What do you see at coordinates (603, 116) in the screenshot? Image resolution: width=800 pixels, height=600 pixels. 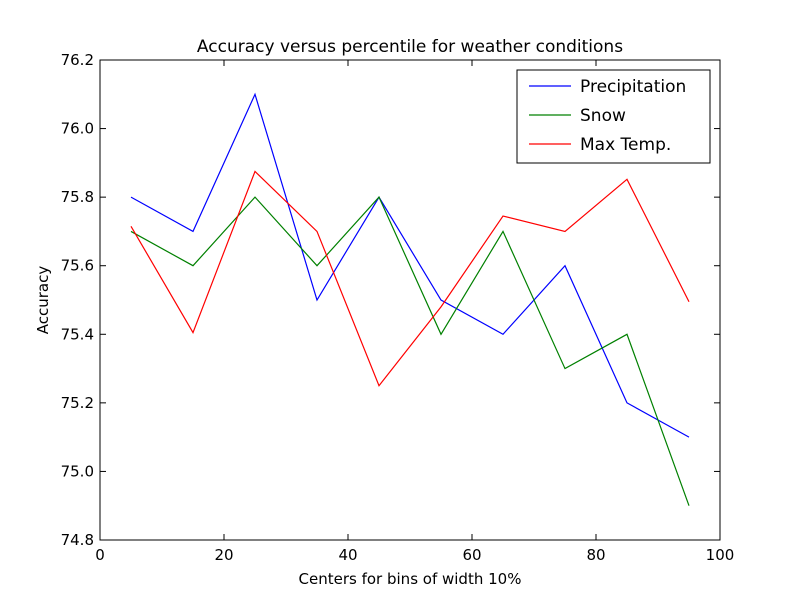 I see `legend-label: Snow` at bounding box center [603, 116].